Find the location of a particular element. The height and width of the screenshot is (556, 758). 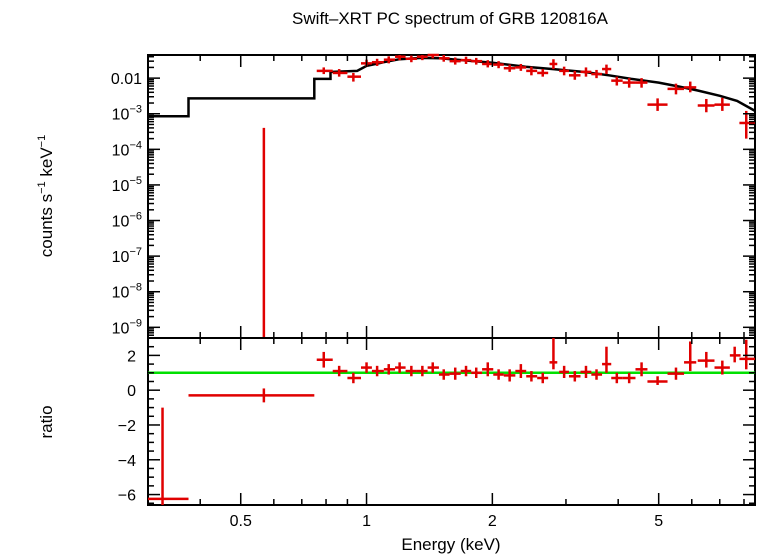

x-axis-label: Energy (keV) is located at coordinates (450, 544).